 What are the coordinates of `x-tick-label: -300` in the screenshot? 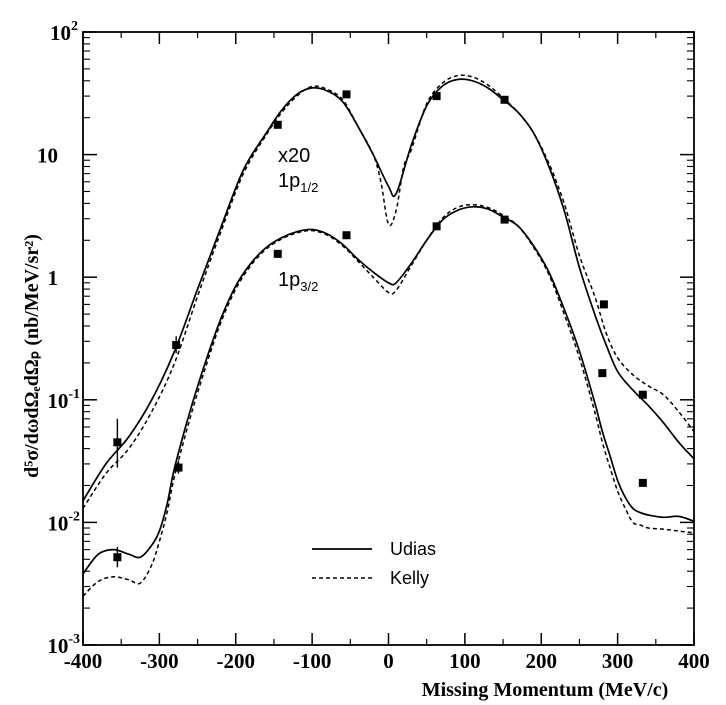 It's located at (159, 661).